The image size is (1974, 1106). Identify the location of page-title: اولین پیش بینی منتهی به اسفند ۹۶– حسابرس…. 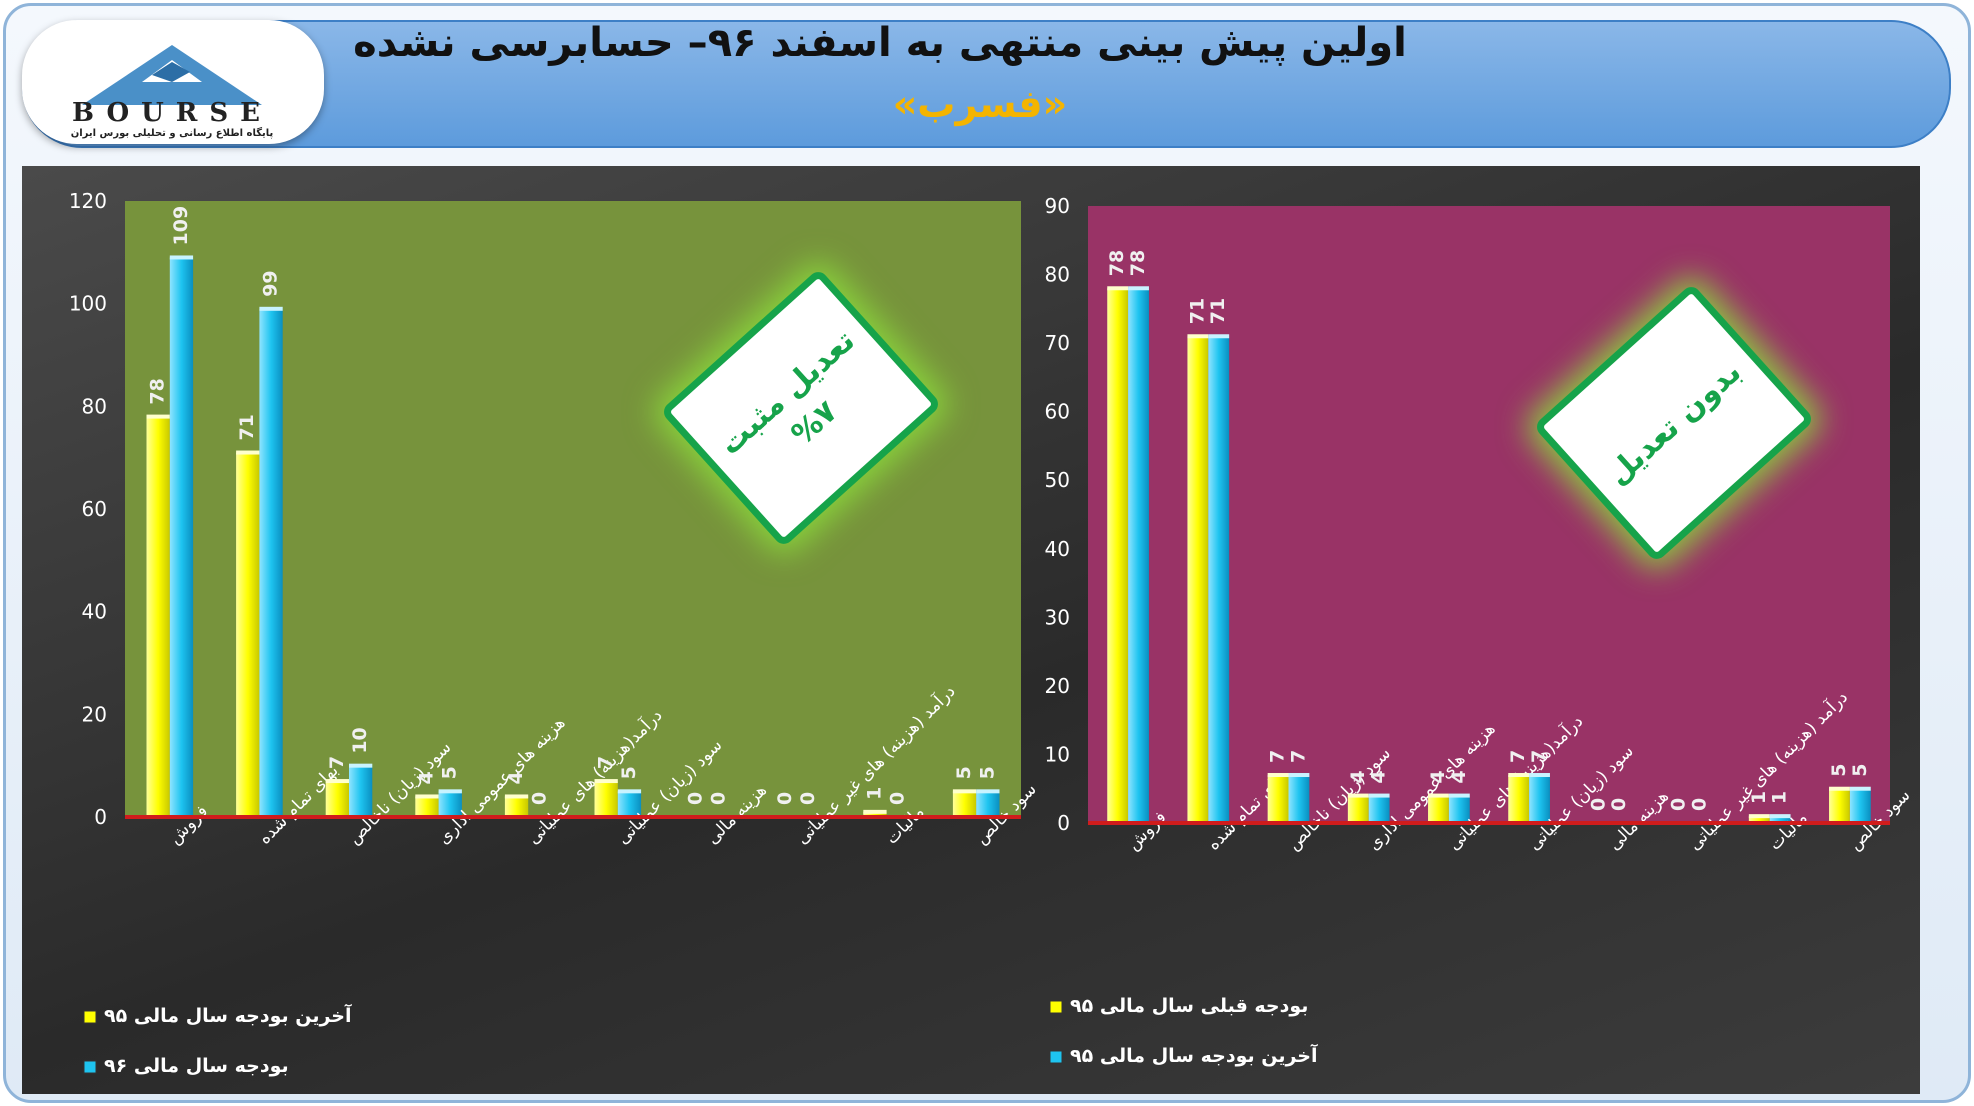
(880, 43).